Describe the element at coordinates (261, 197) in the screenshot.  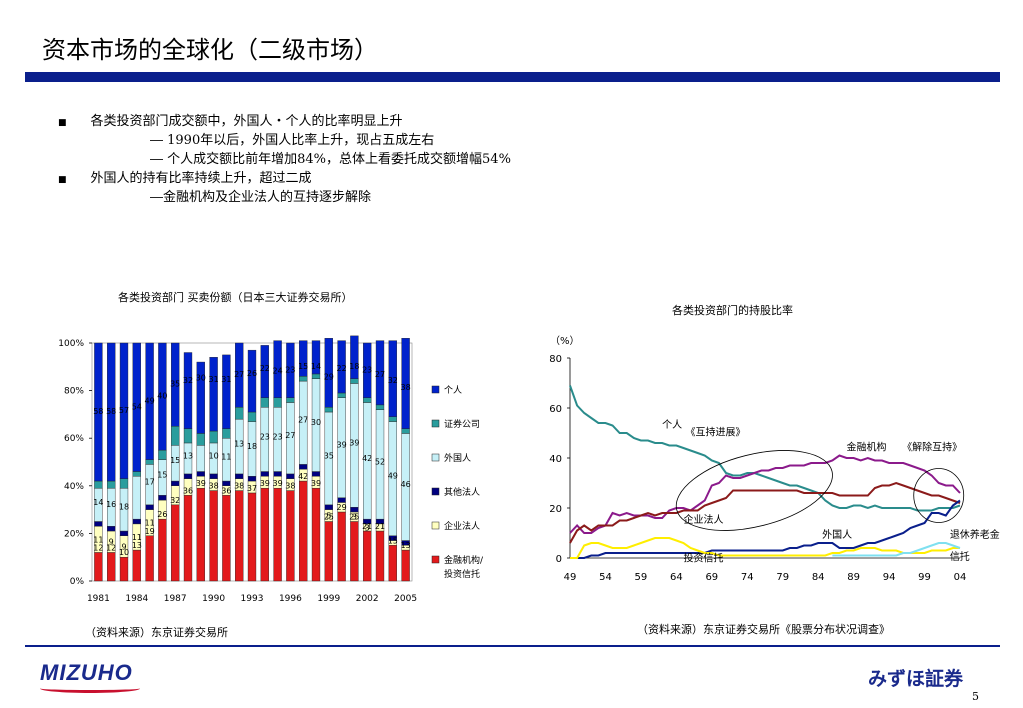
I see `bullet-text: ―金融机构及企业法人的互持逐步解除` at that location.